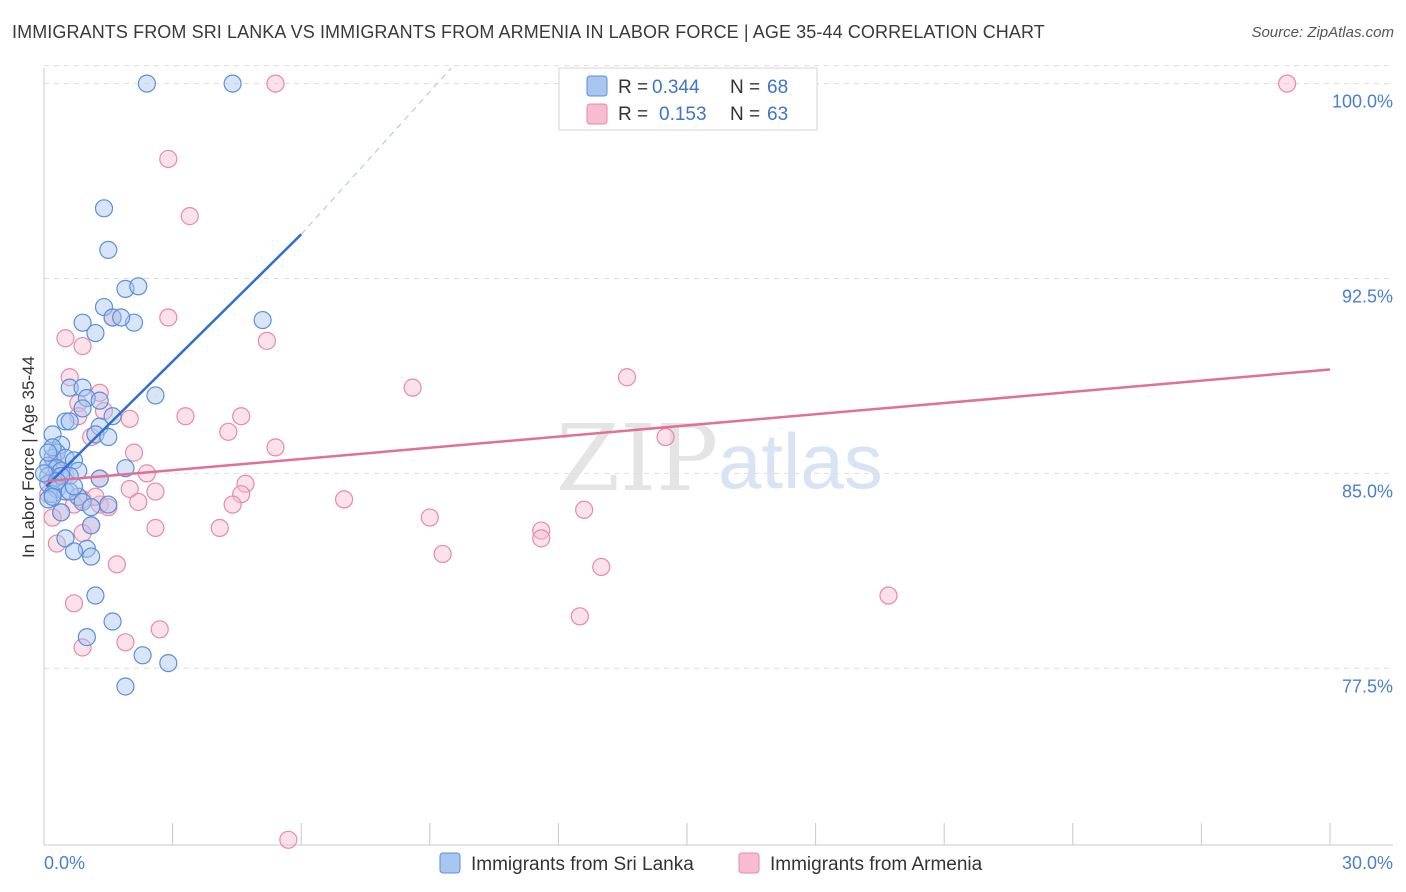 This screenshot has width=1406, height=892. I want to click on bottom-legend-sri-lanka: Immigrants from Sri Lanka, so click(582, 864).